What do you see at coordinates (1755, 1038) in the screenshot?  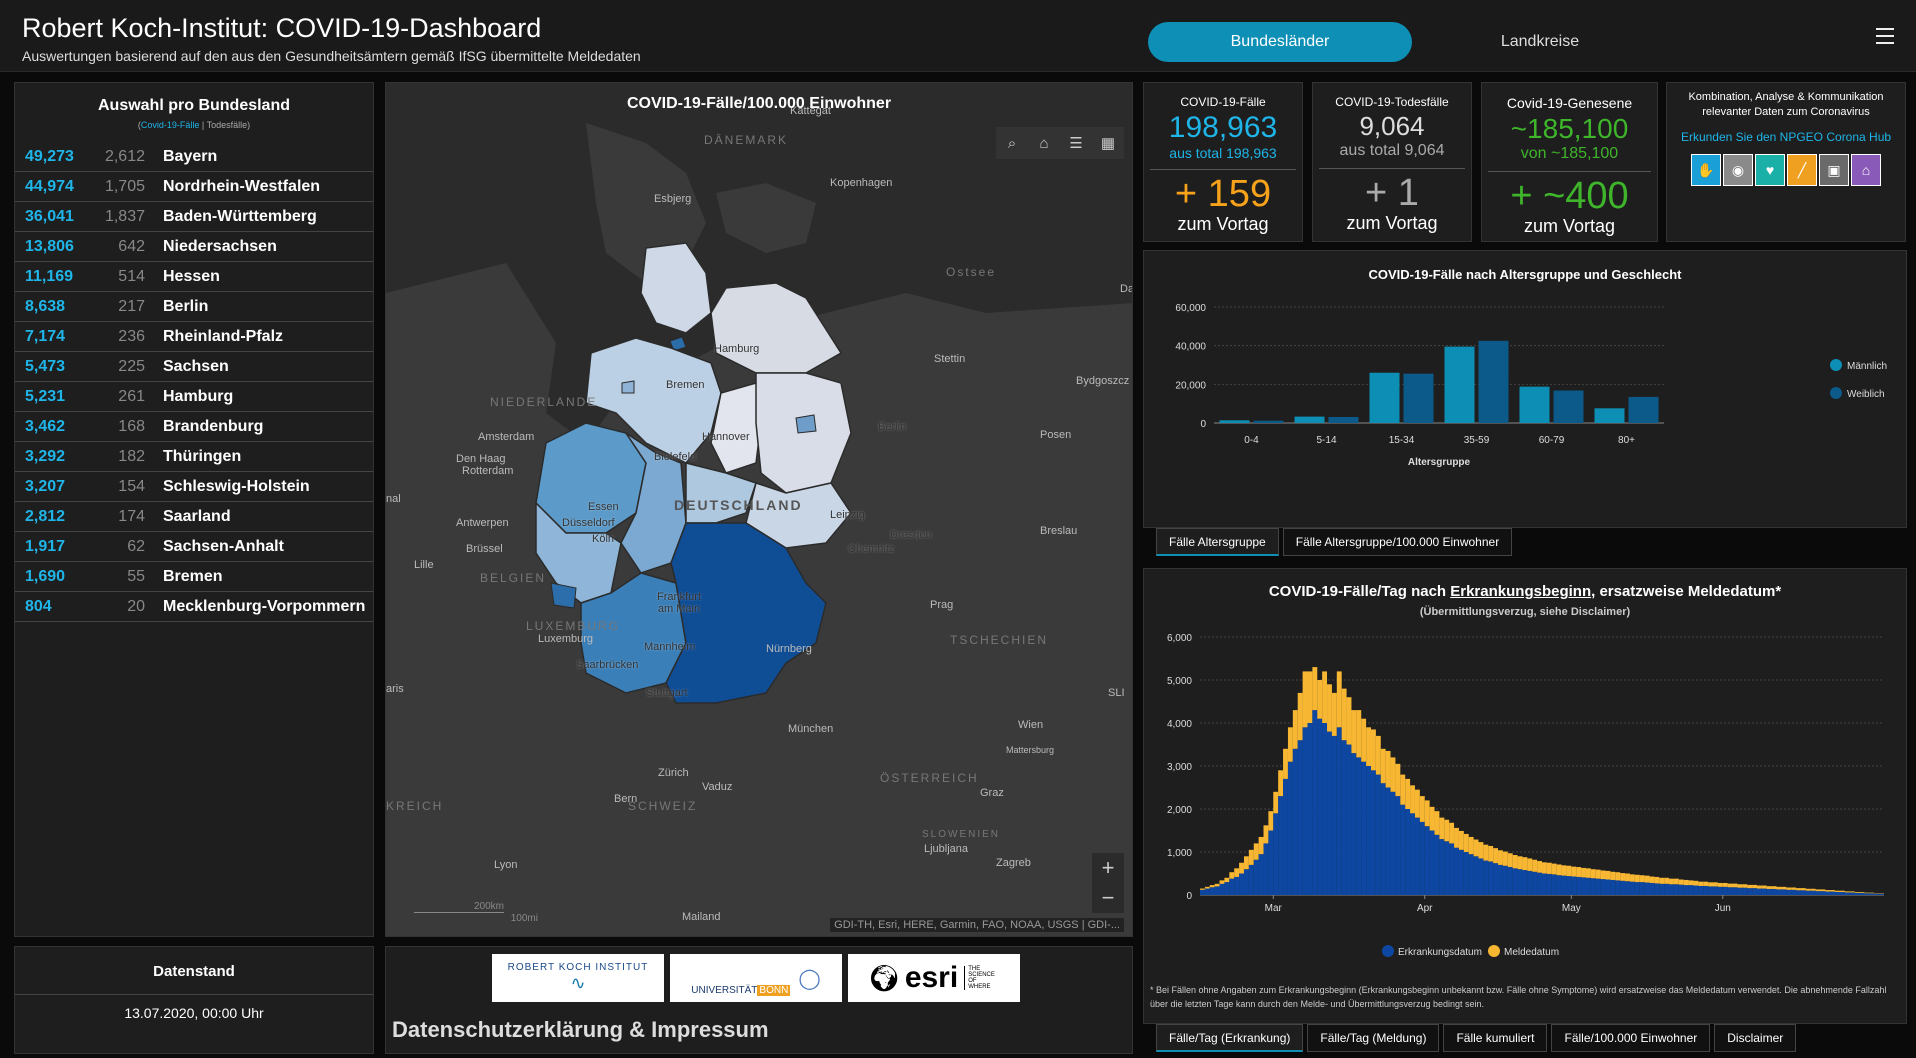 I see `chart-tab: Disclaimer` at bounding box center [1755, 1038].